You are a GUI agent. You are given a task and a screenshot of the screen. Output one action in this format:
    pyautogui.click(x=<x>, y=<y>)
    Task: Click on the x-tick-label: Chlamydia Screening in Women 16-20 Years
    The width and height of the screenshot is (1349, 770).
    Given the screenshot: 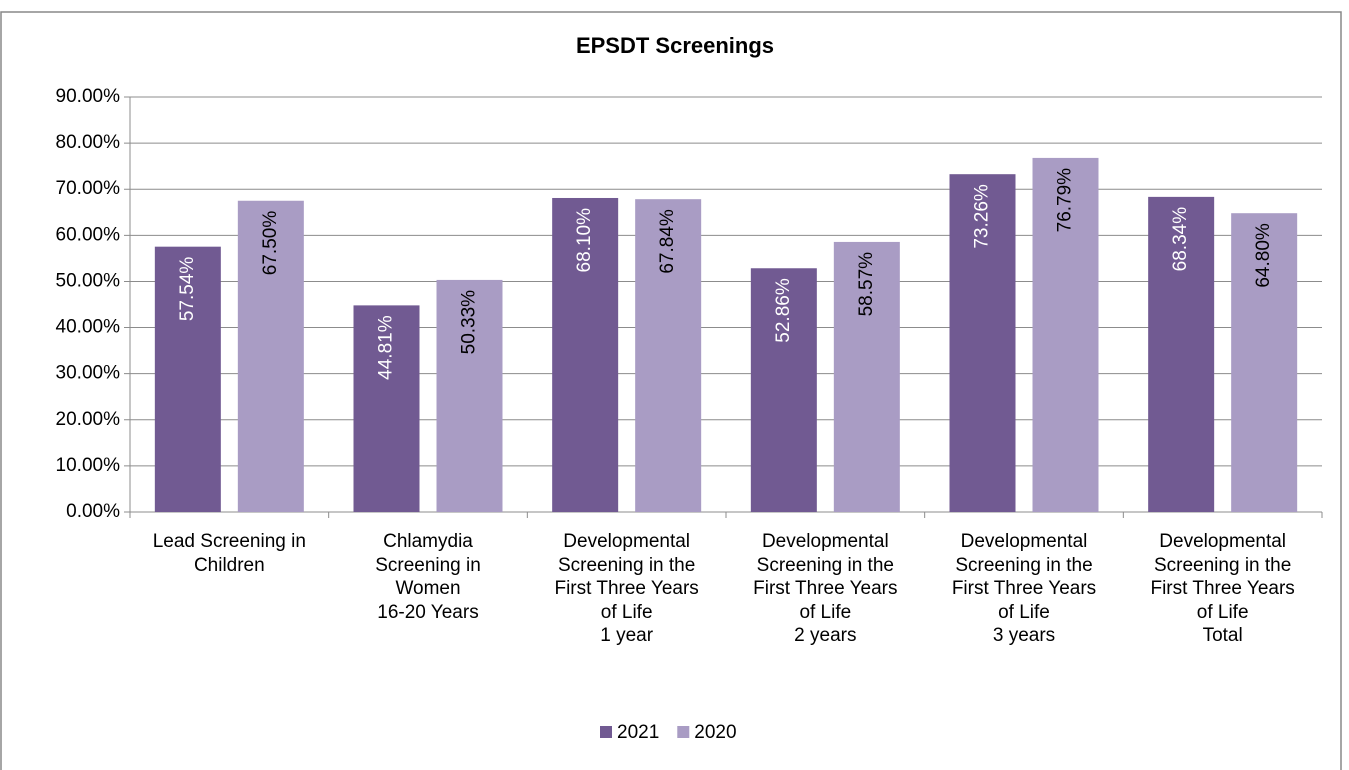 What is the action you would take?
    pyautogui.click(x=428, y=577)
    